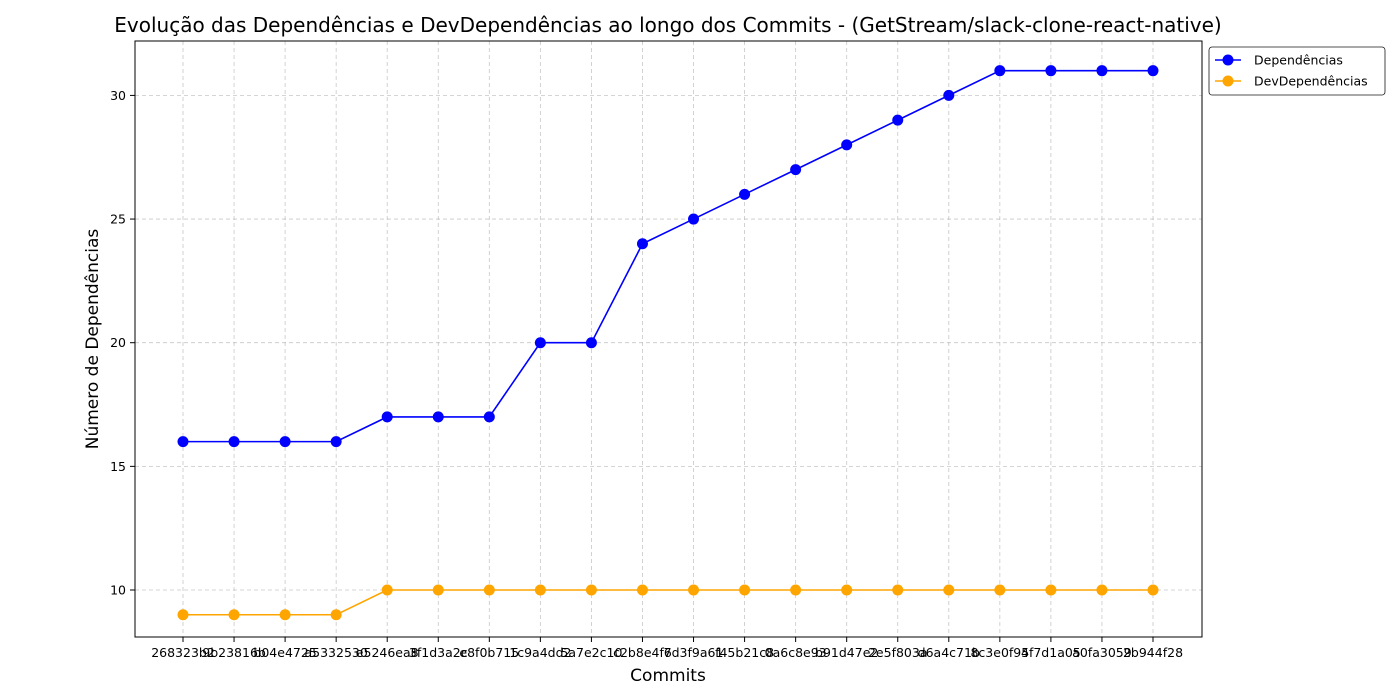  Describe the element at coordinates (694, 652) in the screenshot. I see `x-tick-label: 7d3f9a61` at that location.